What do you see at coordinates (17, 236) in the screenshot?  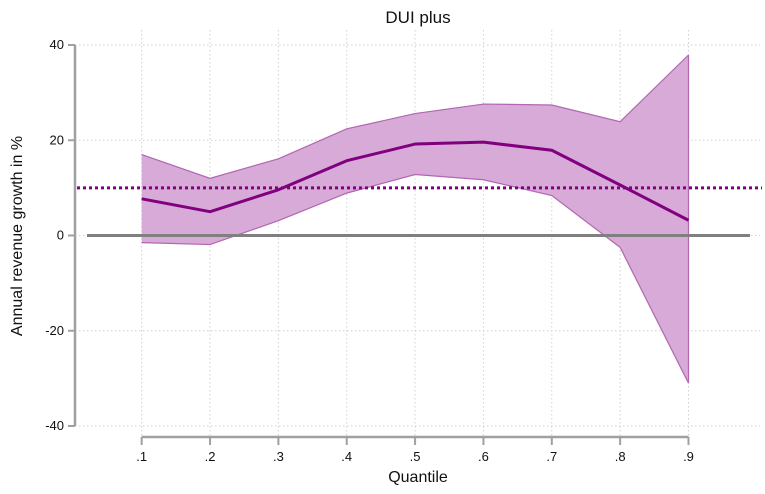 I see `y-axis-title: Annual revenue growth in %` at bounding box center [17, 236].